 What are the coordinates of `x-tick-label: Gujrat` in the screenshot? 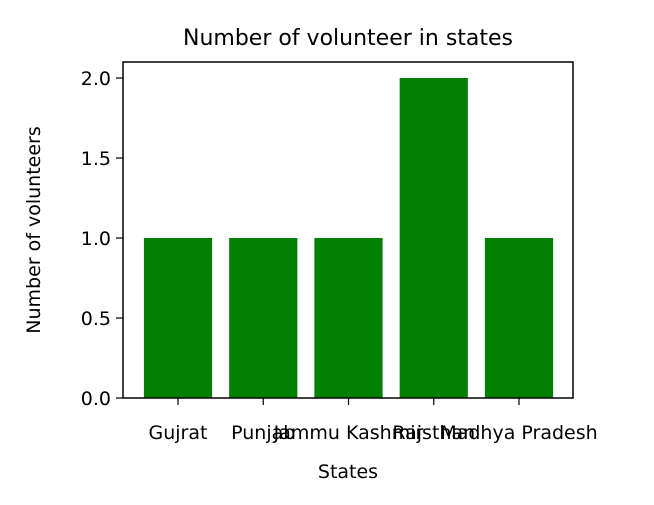 It's located at (178, 433).